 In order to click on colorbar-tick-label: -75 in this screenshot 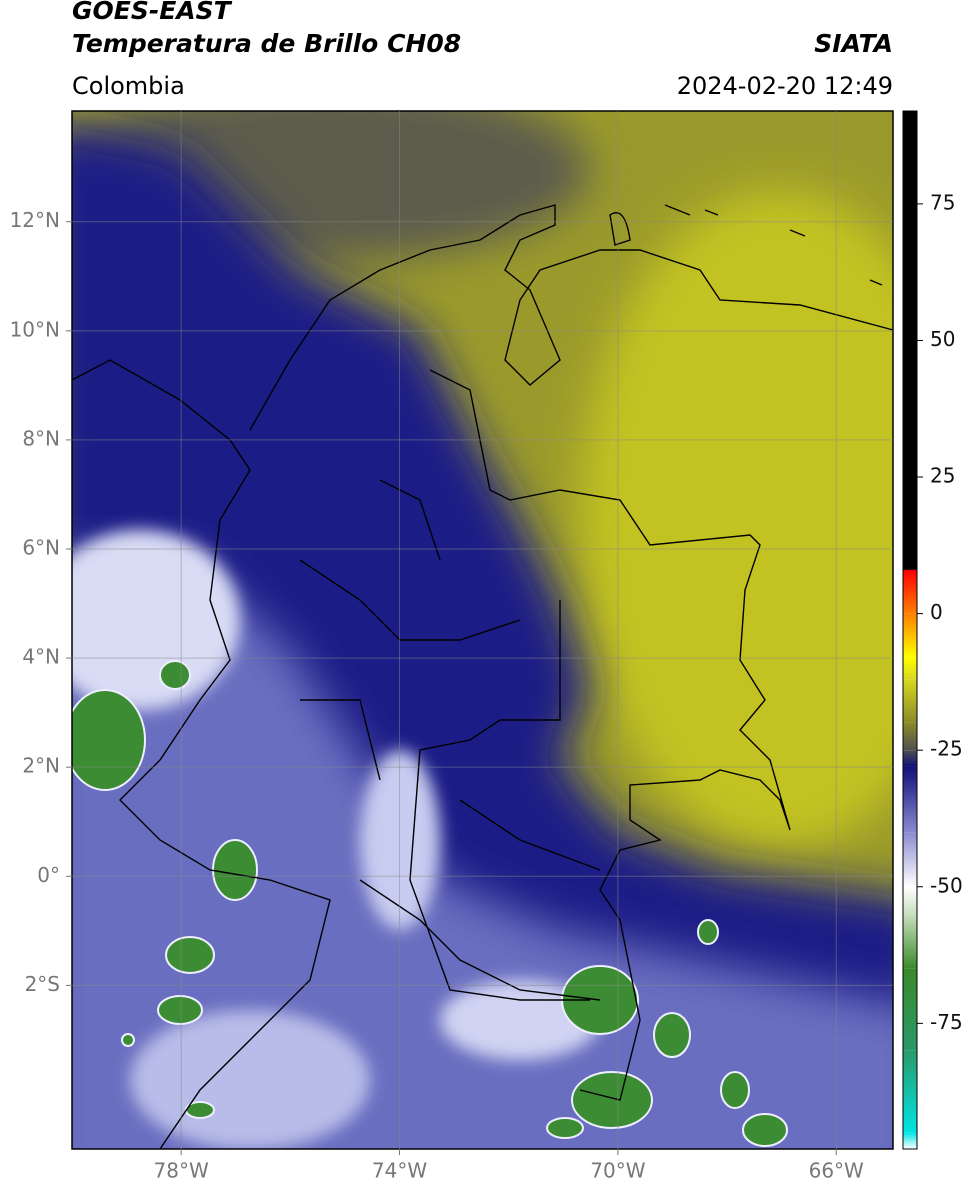, I will do `click(946, 1022)`.